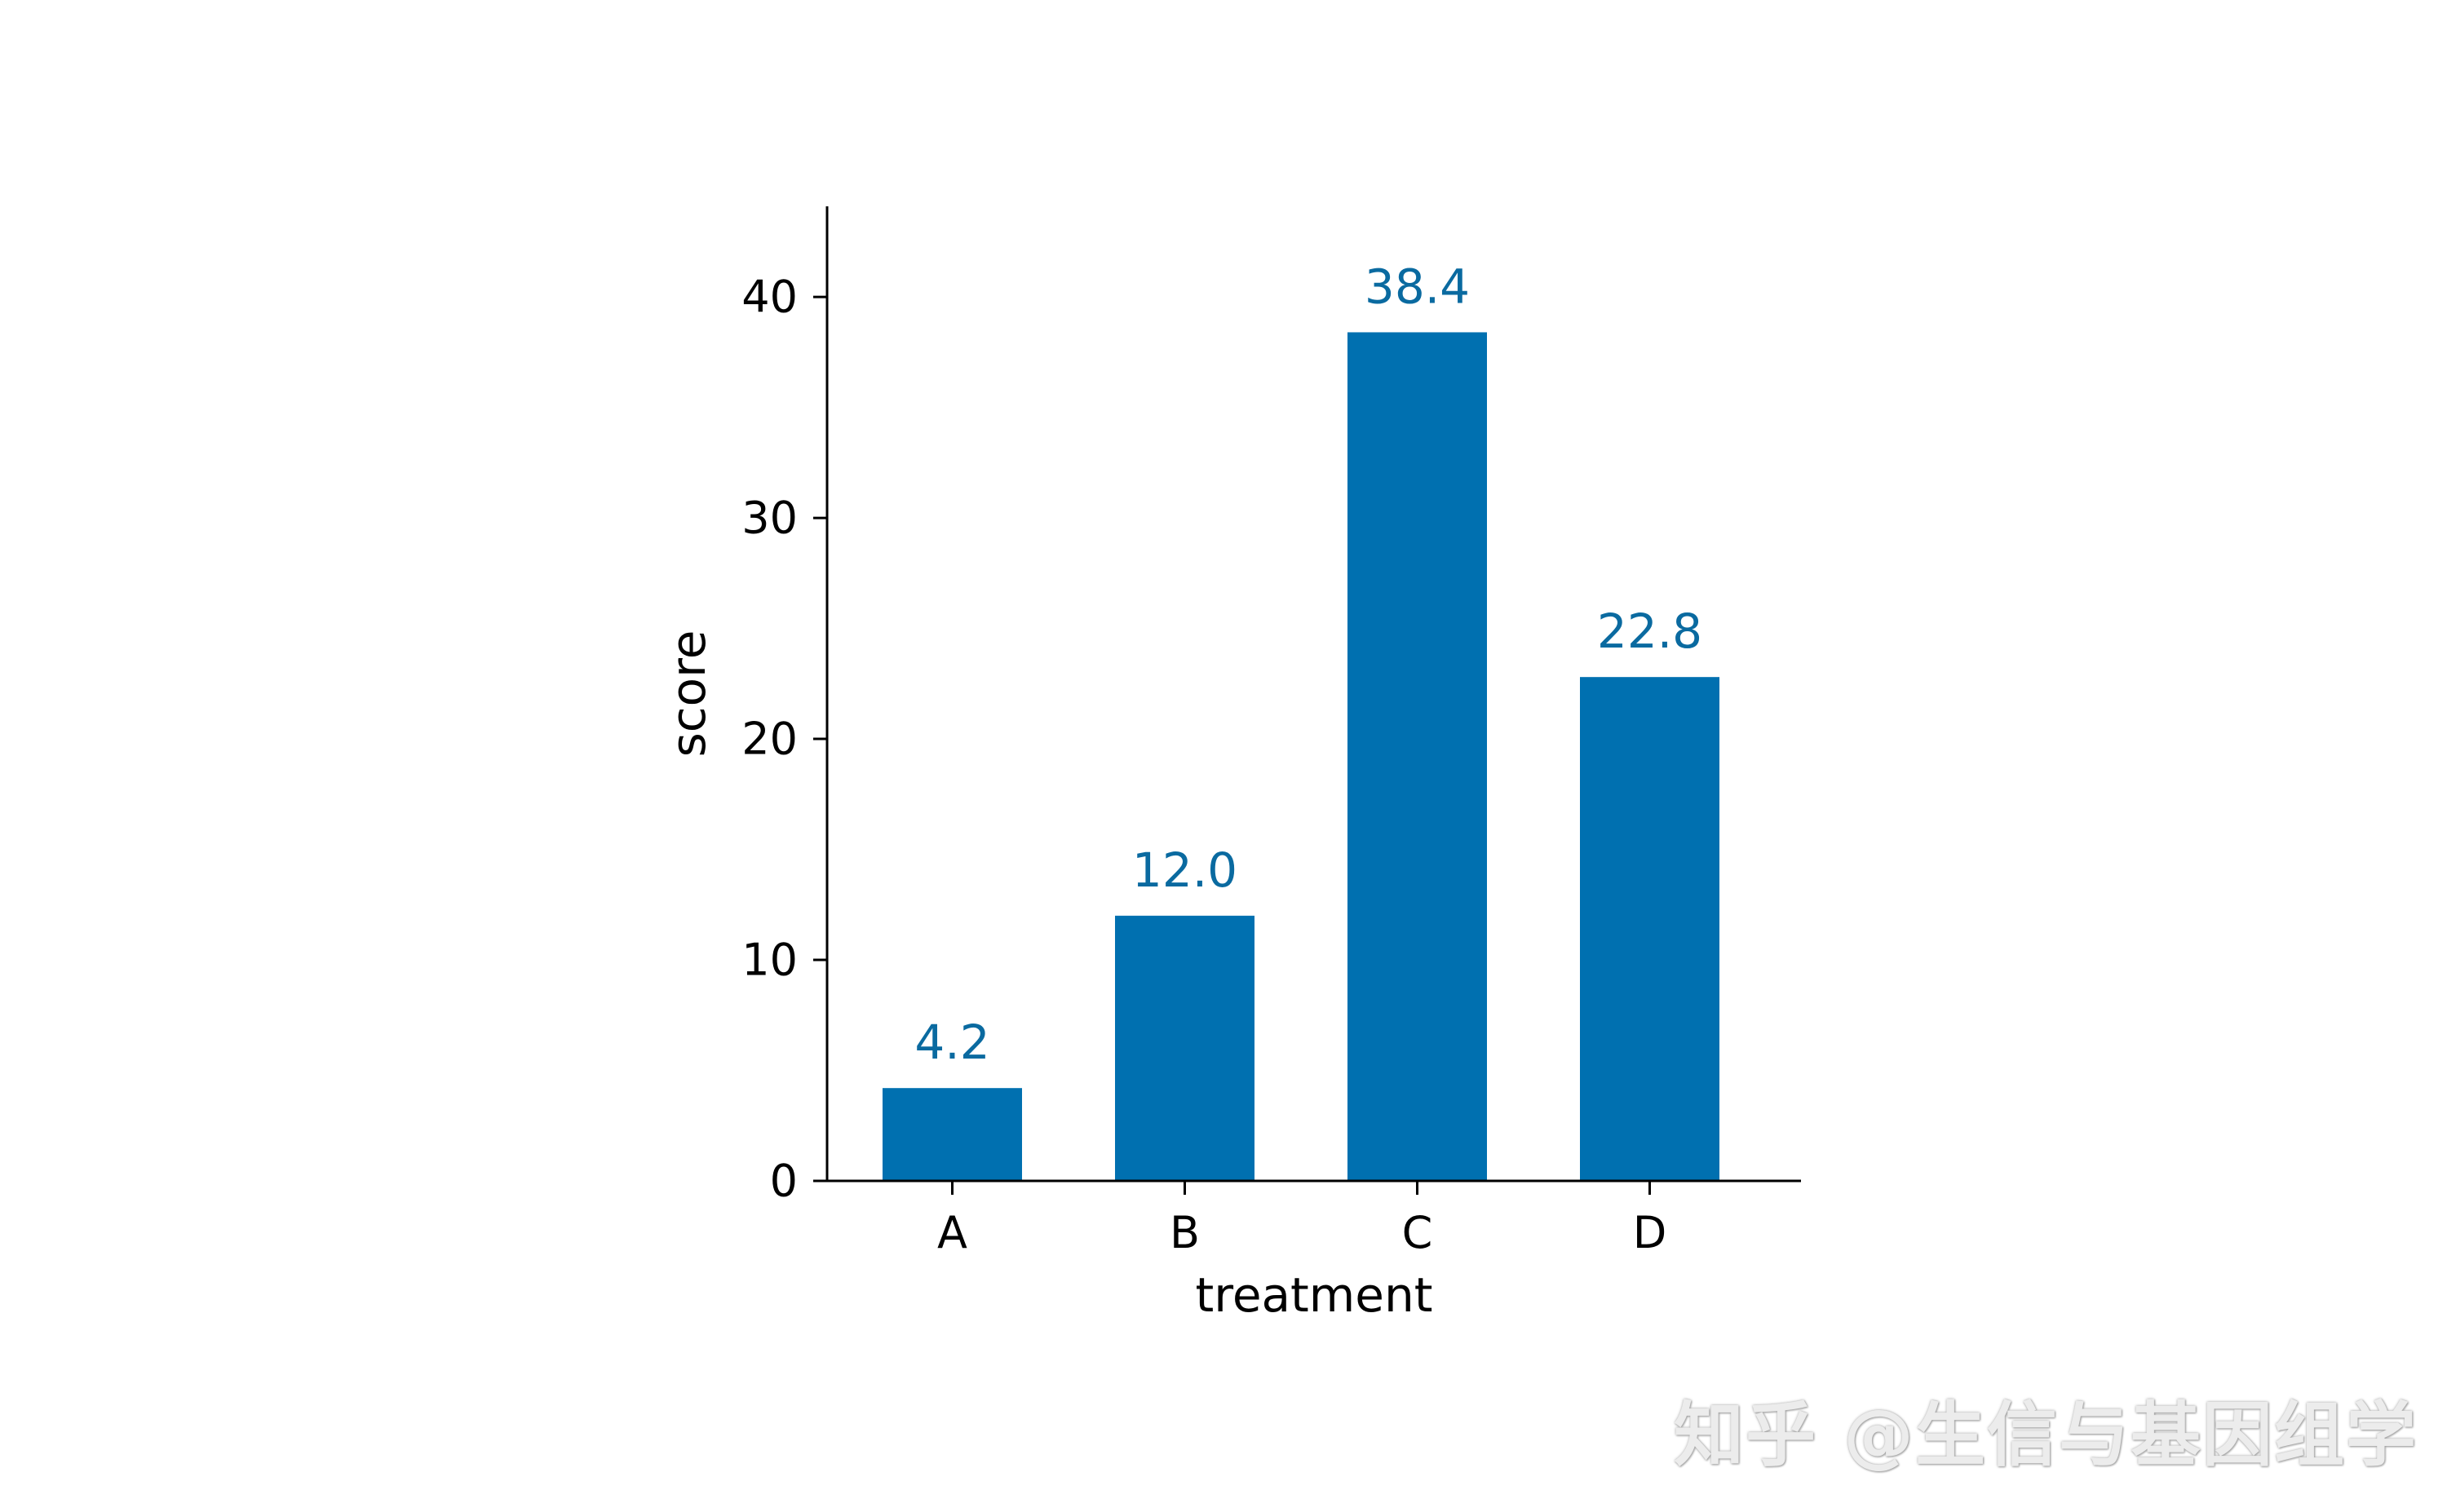 The height and width of the screenshot is (1512, 2447). I want to click on bar-value-label-C: 38.4, so click(1417, 286).